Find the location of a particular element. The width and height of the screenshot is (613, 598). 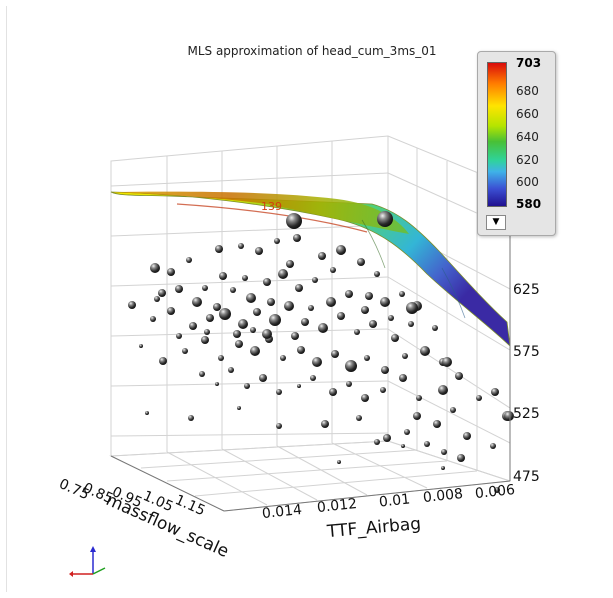

z-tick-label: 625 is located at coordinates (526, 290).